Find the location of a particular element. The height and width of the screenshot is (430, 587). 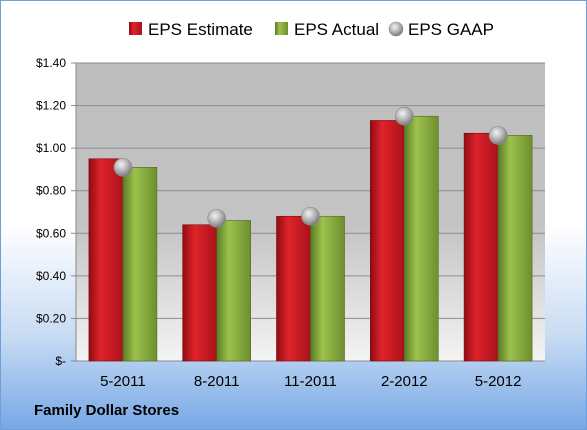

y-axis: $- $0.20 $0.40 $0.60 $0.80 $1.00 $1.20 $1.40 is located at coordinates (56, 212).